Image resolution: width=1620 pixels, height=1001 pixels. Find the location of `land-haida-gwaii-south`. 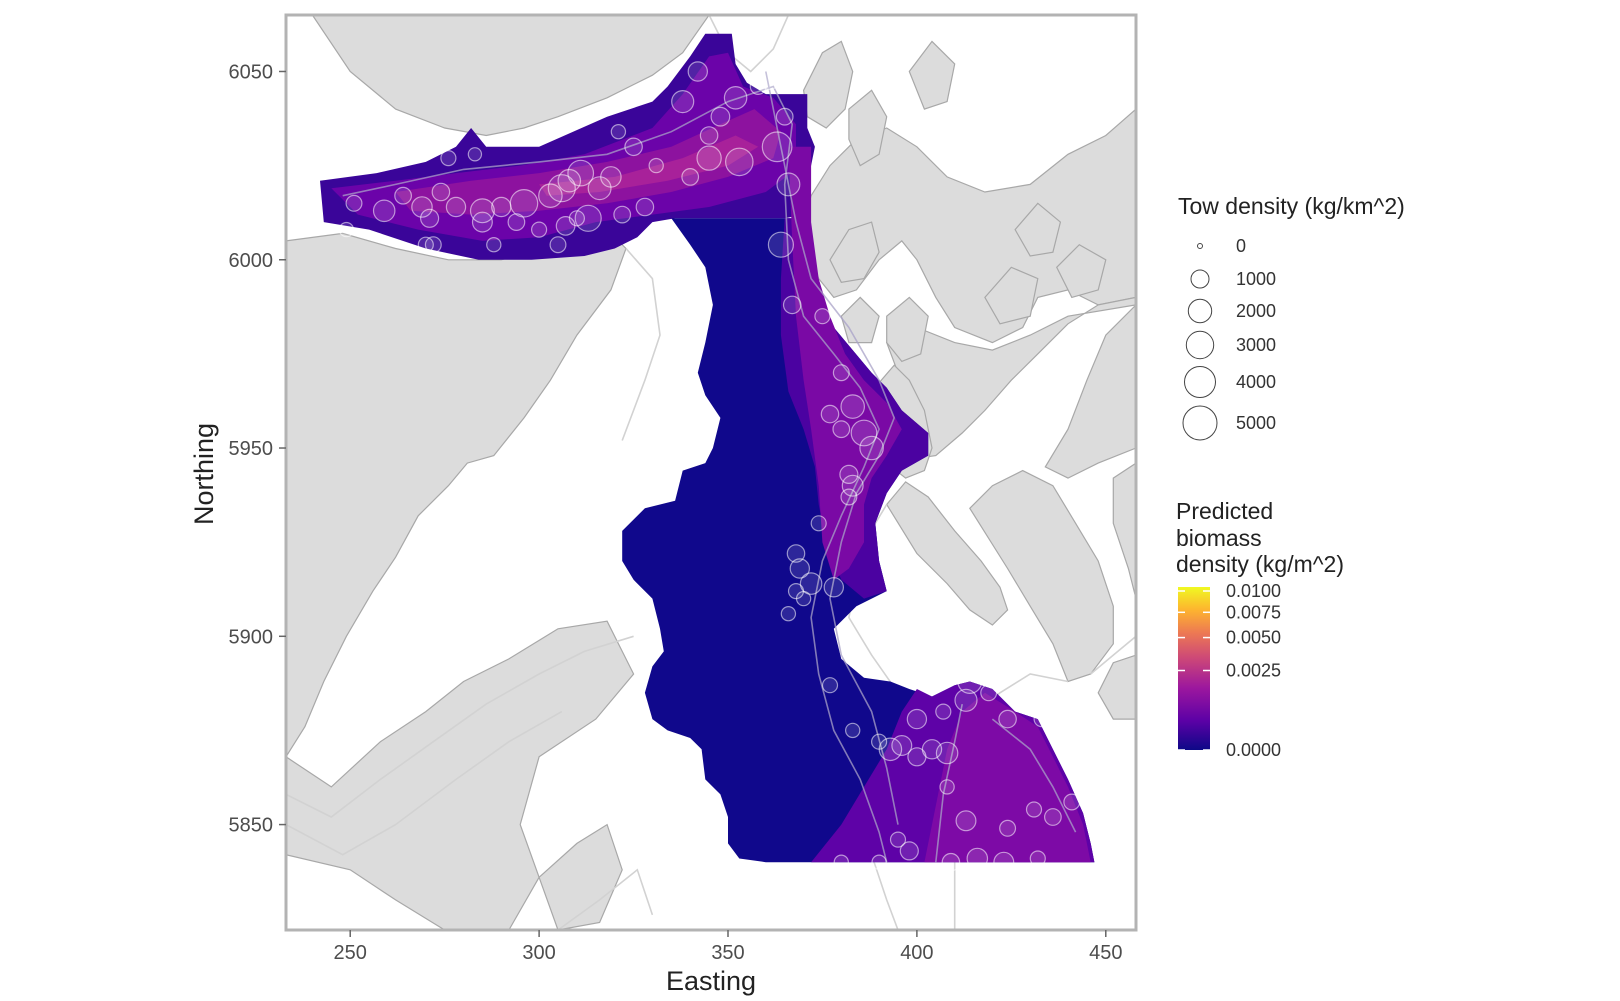

land-haida-gwaii-south is located at coordinates (460, 775).